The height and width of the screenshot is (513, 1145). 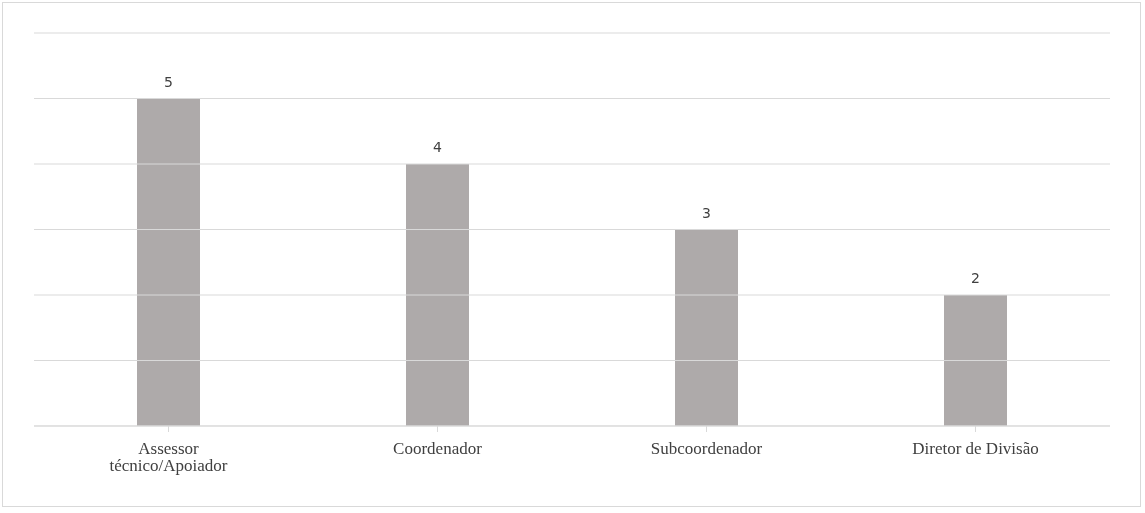 What do you see at coordinates (438, 147) in the screenshot?
I see `data-label: 4` at bounding box center [438, 147].